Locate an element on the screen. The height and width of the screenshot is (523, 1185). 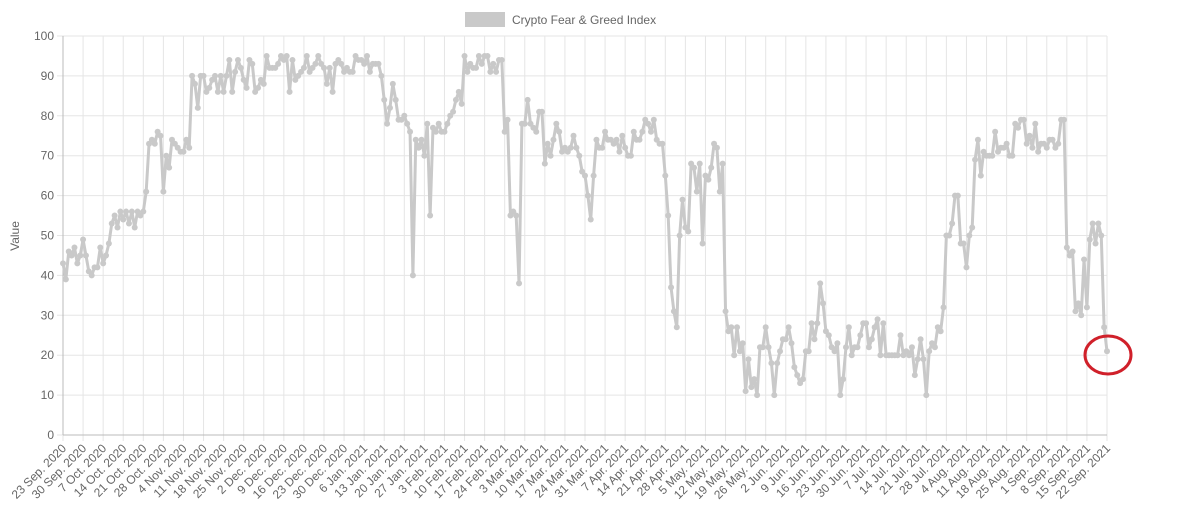
legend: Crypto Fear & Greed Index is located at coordinates (560, 19).